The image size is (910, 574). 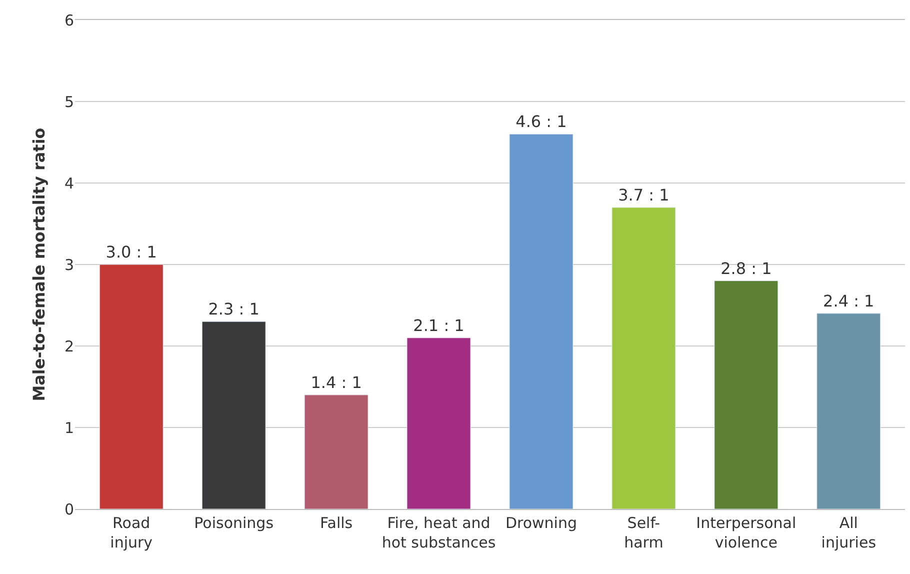 I want to click on x-tick-label: Poisonings, so click(x=234, y=523).